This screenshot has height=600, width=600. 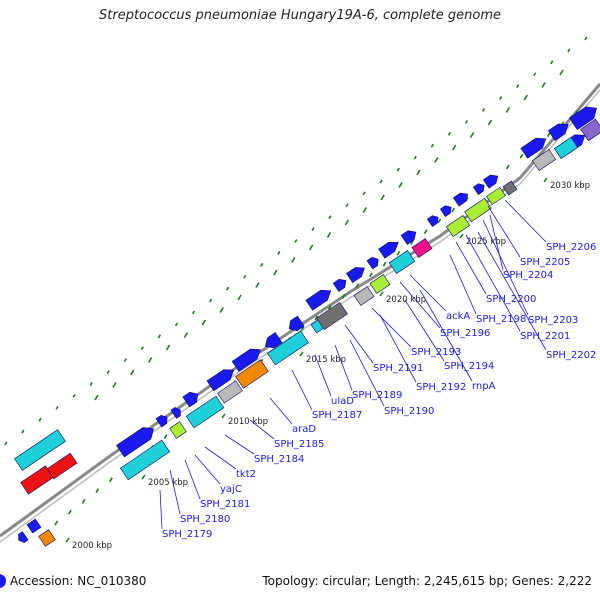 What do you see at coordinates (545, 336) in the screenshot?
I see `gene-label: SPH_2201` at bounding box center [545, 336].